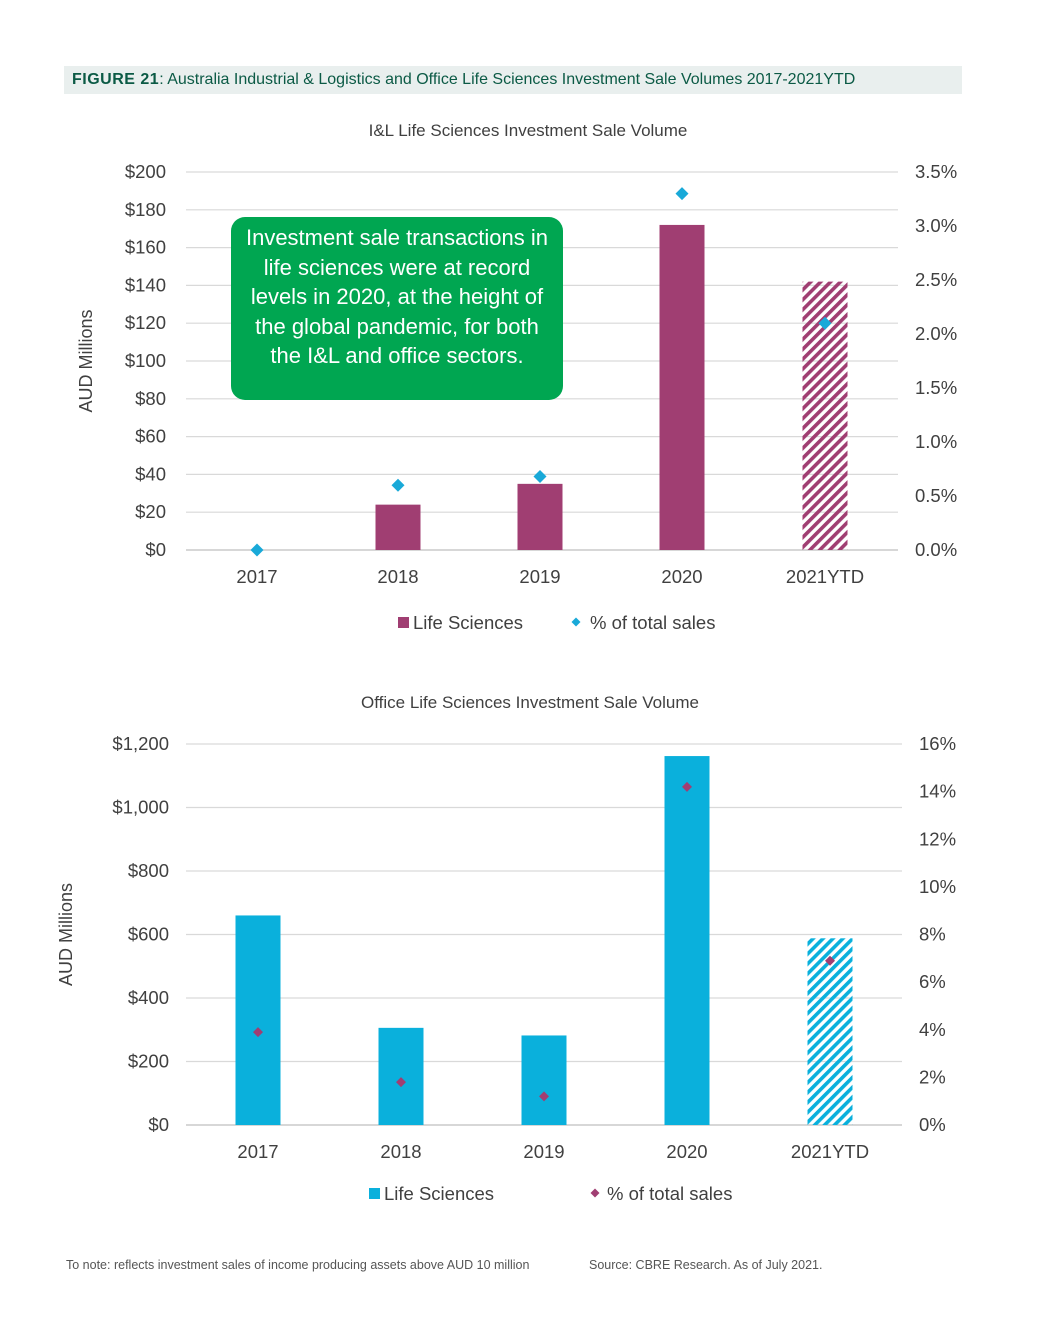  I want to click on il-y-tick-label: $80, so click(150, 398).